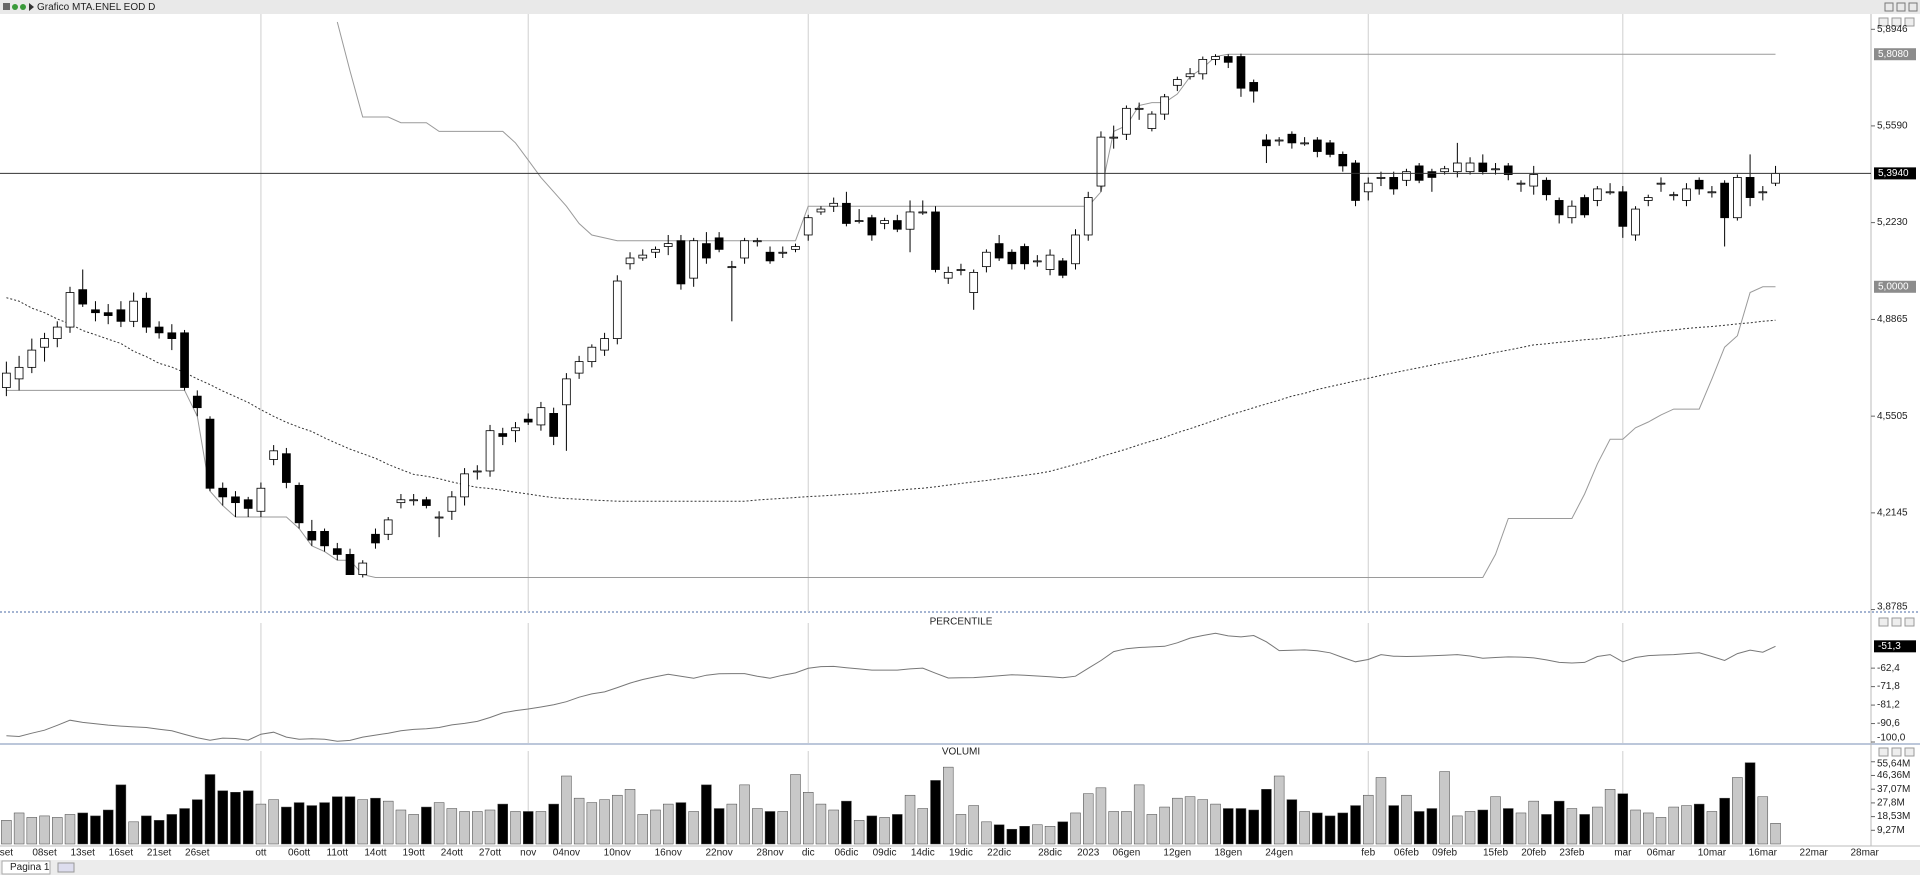 This screenshot has width=1920, height=880. Describe the element at coordinates (1893, 816) in the screenshot. I see `y-tick-label: 18,53M` at that location.